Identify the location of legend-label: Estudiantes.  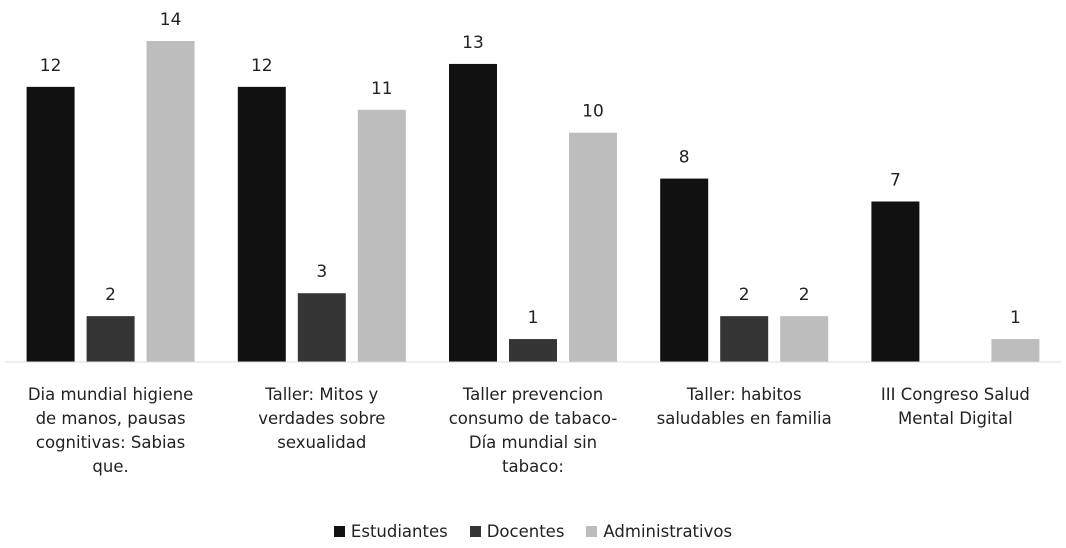
(399, 531).